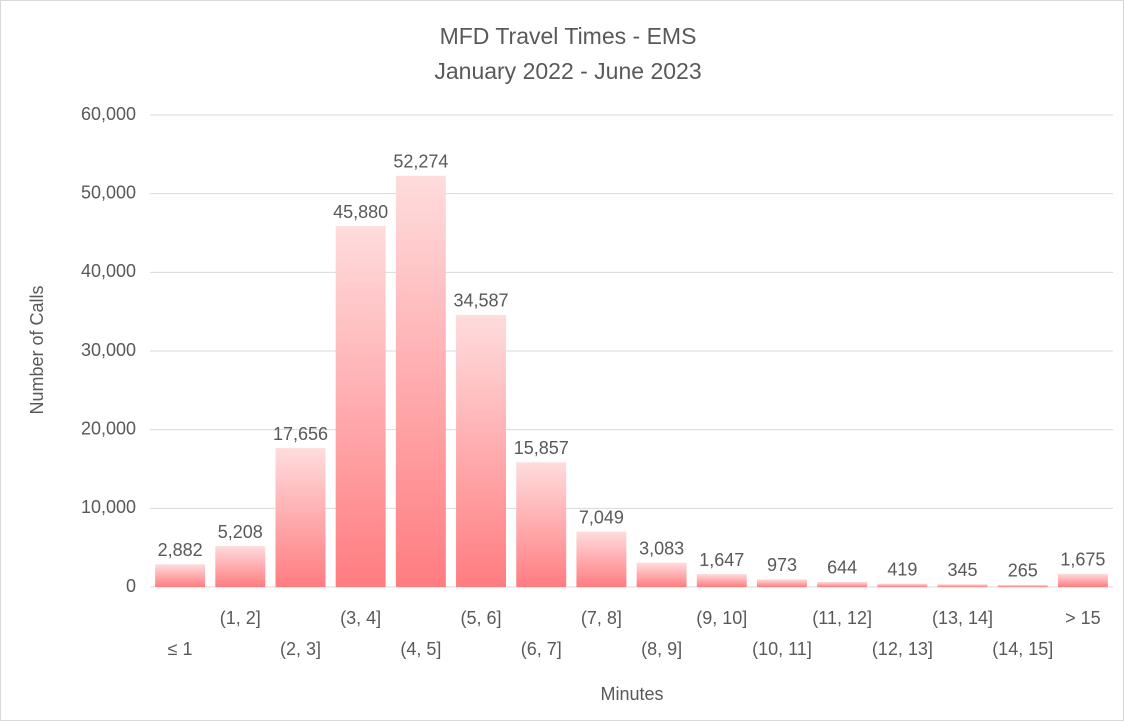  Describe the element at coordinates (842, 568) in the screenshot. I see `value-label: 644` at that location.